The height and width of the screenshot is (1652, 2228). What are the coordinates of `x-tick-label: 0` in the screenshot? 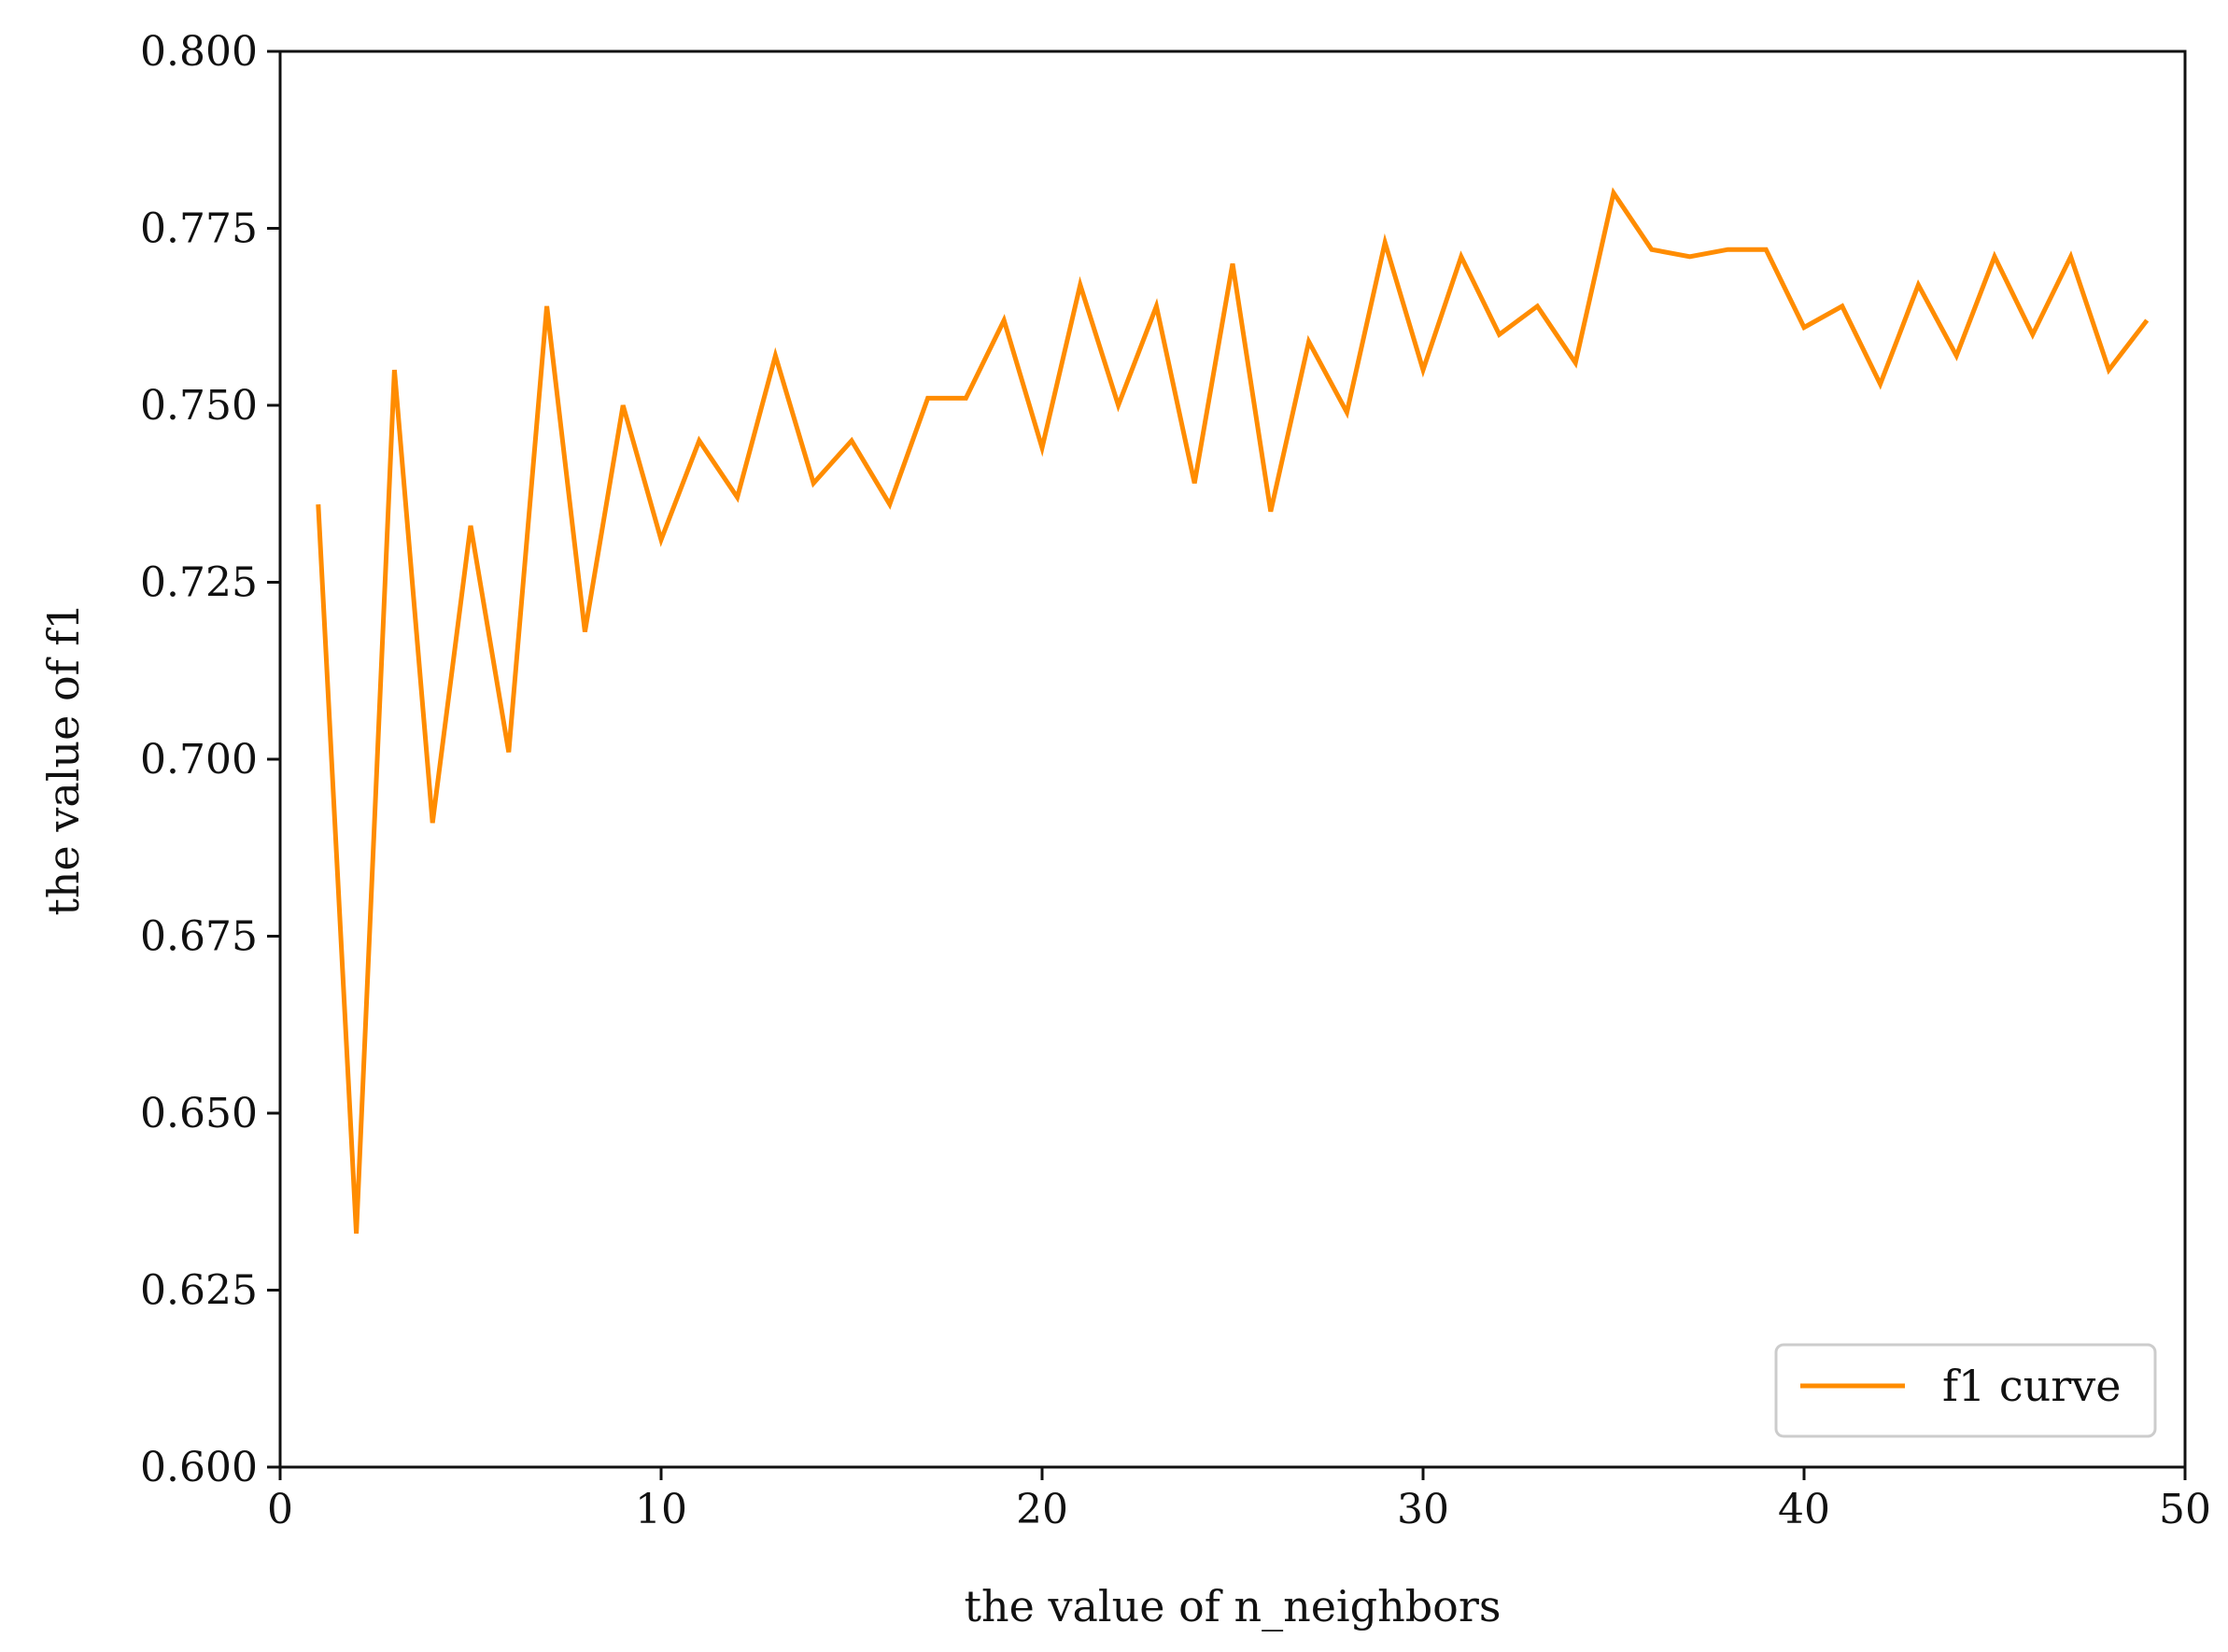 It's located at (280, 1509).